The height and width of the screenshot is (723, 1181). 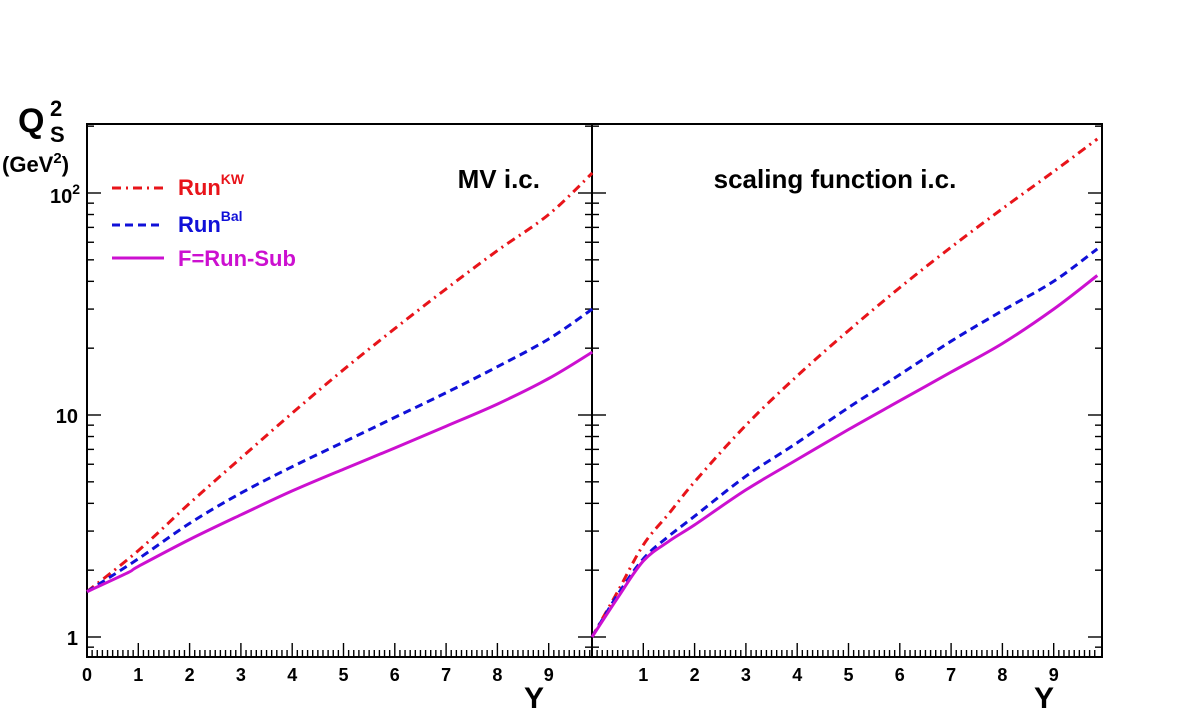 What do you see at coordinates (65, 194) in the screenshot?
I see `y-tick-label-100: 102` at bounding box center [65, 194].